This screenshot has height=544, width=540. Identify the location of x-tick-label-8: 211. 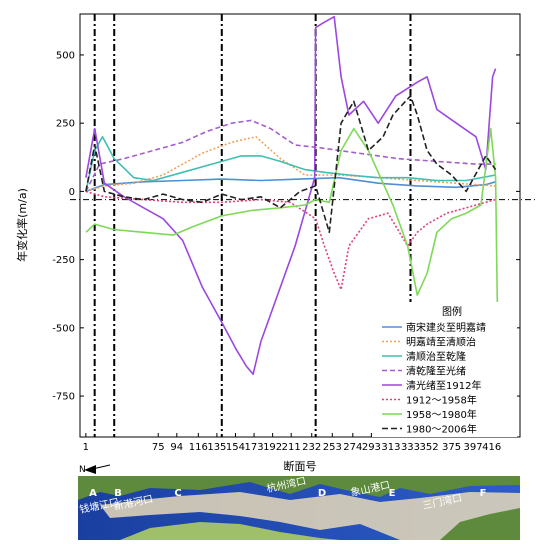
(291, 447).